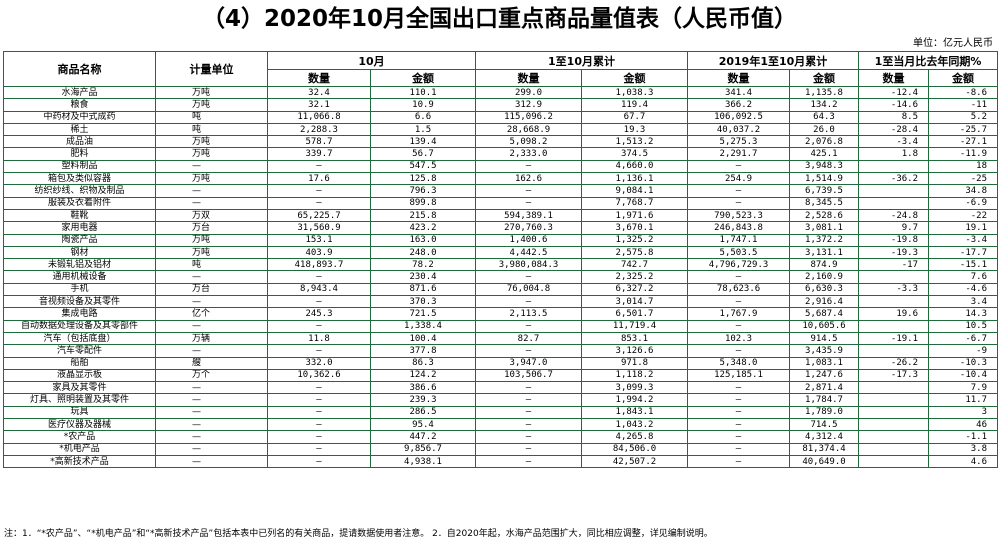  Describe the element at coordinates (319, 105) in the screenshot. I see `cell-oct-qty: 32.1` at that location.